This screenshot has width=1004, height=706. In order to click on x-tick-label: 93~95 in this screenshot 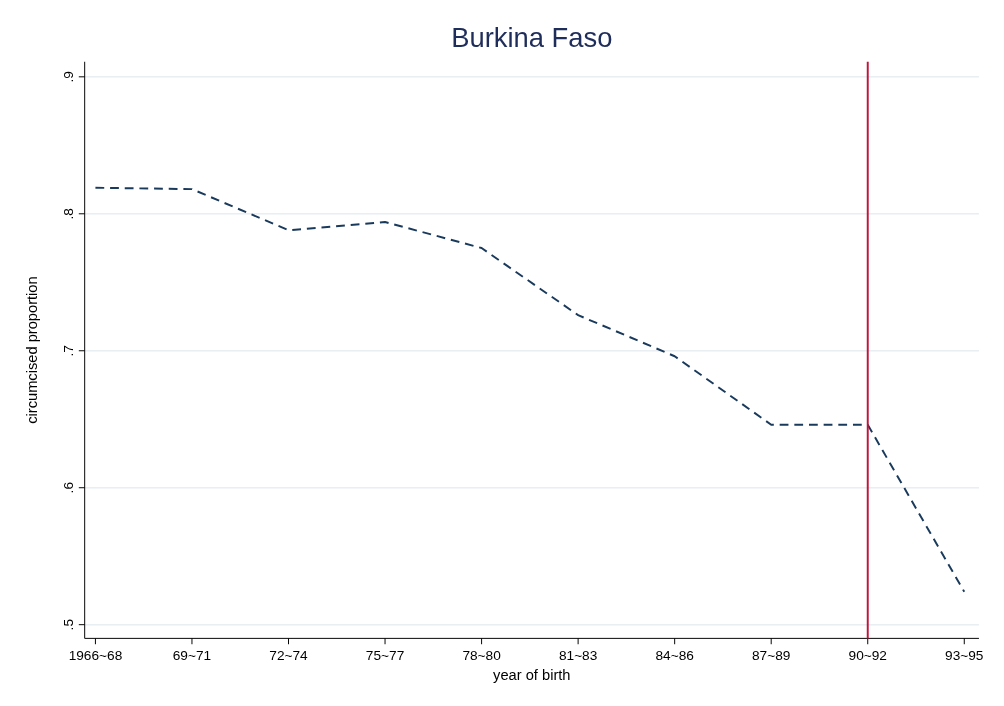, I will do `click(964, 655)`.